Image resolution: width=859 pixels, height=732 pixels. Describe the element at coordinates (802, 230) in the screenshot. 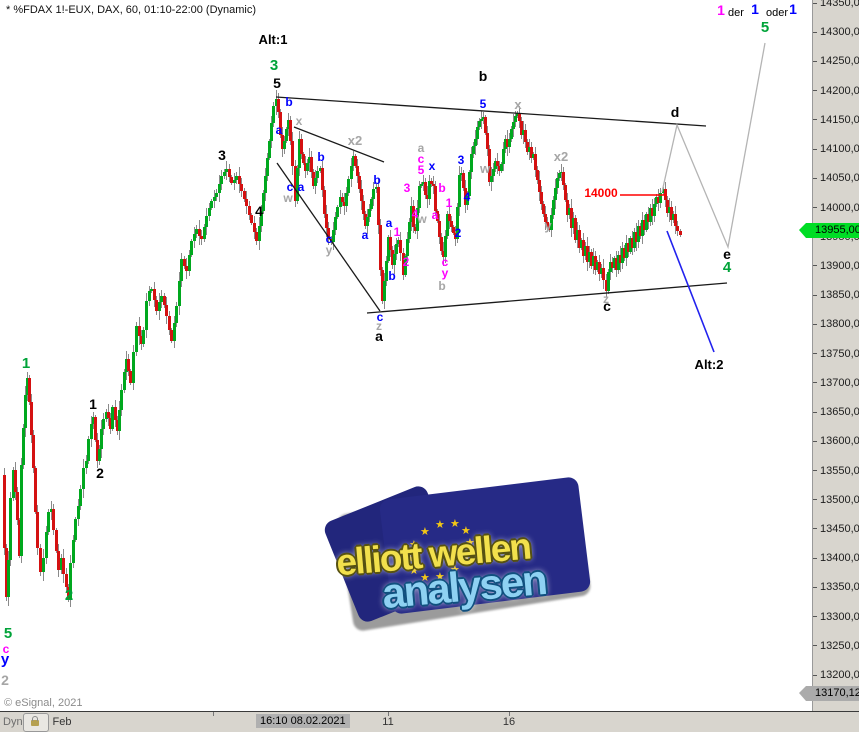

I see `price-arrow-icon` at that location.